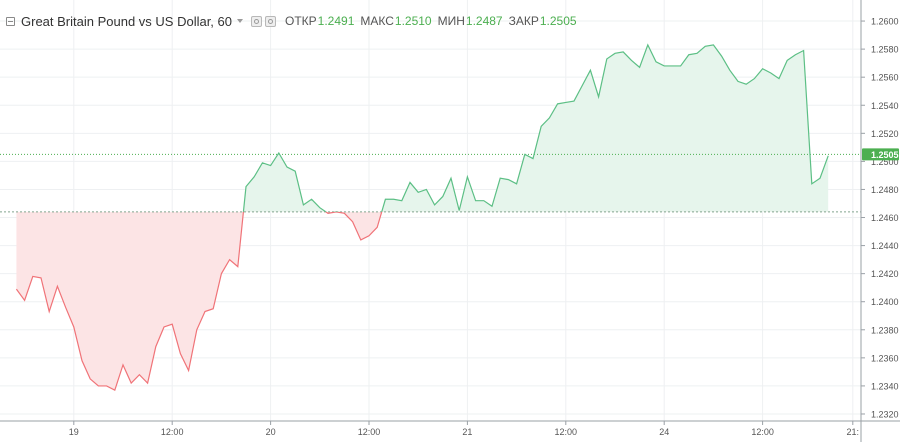  I want to click on low-value: 1.2487, so click(484, 21).